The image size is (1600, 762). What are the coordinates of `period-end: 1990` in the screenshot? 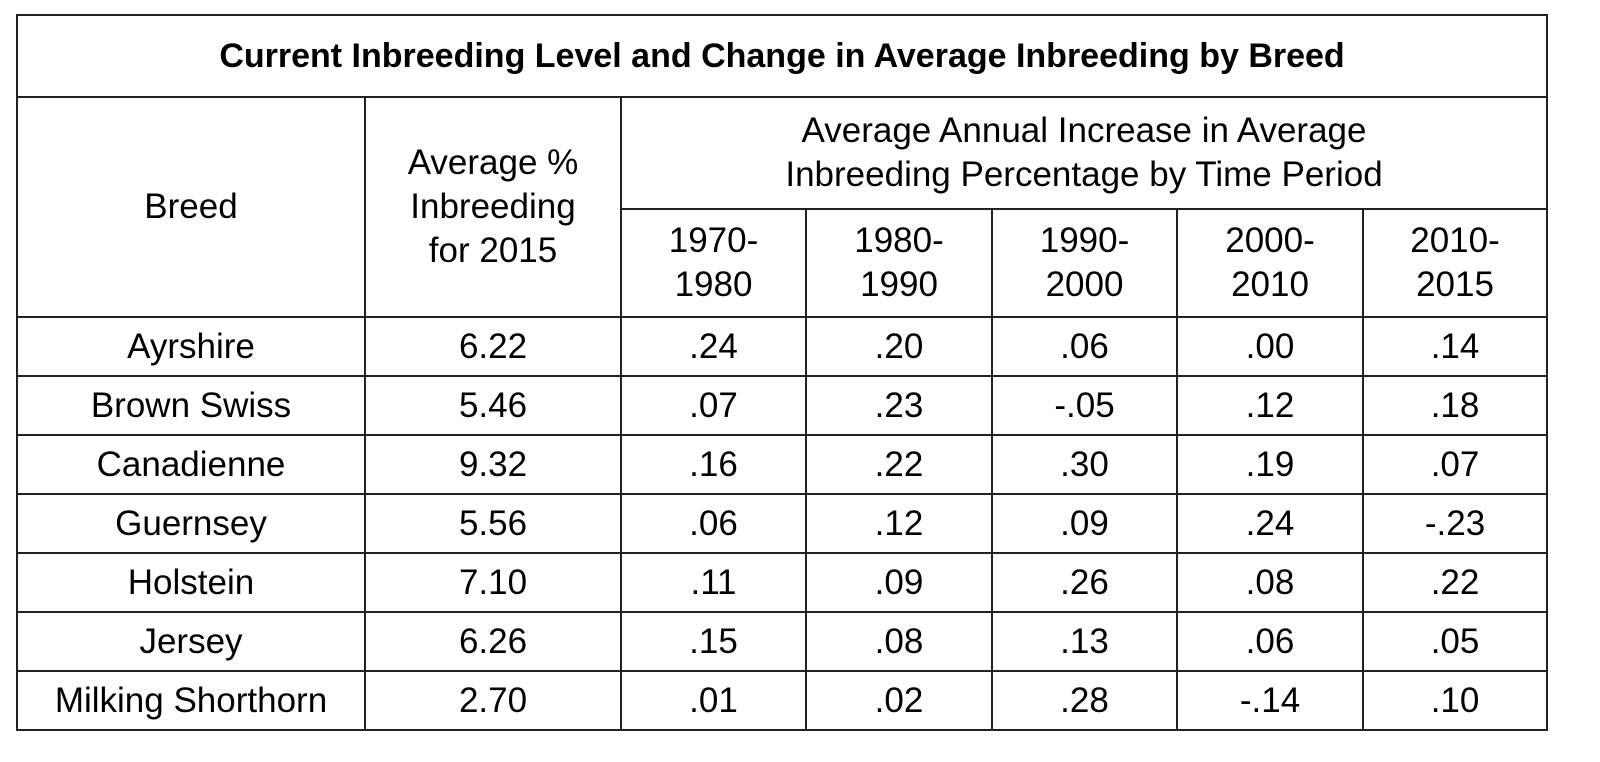 It's located at (899, 284).